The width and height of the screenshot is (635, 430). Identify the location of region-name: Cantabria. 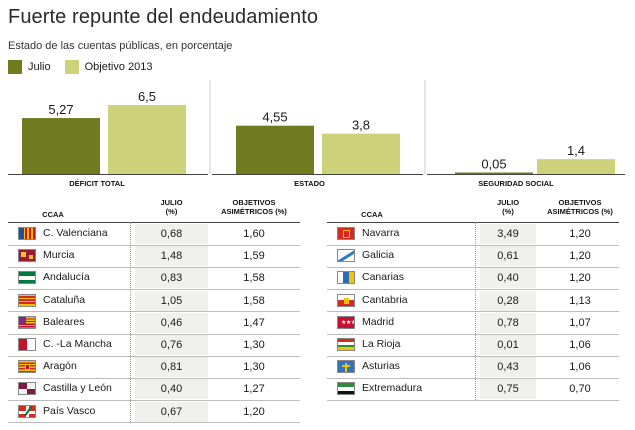
(385, 299).